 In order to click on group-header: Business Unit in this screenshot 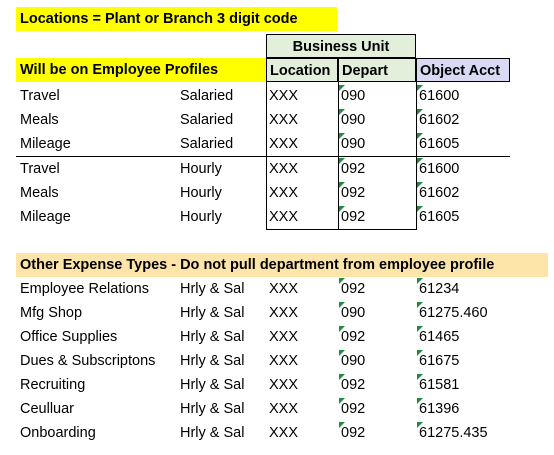, I will do `click(341, 46)`.